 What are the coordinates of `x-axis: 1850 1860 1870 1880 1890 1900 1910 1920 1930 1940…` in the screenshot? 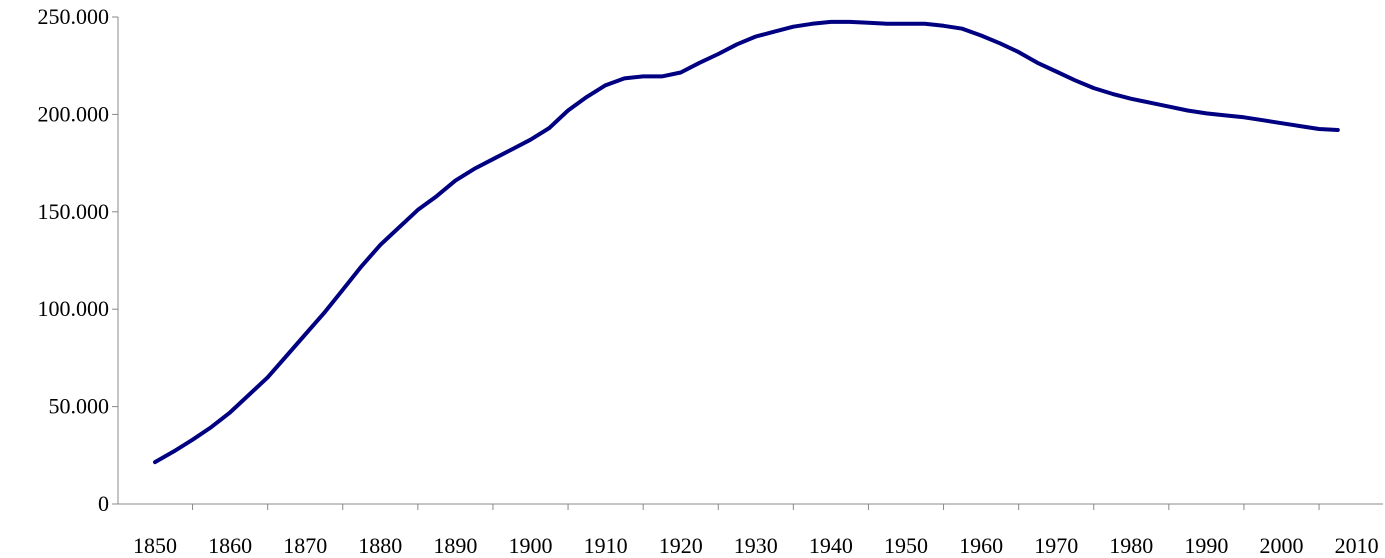 It's located at (750, 530).